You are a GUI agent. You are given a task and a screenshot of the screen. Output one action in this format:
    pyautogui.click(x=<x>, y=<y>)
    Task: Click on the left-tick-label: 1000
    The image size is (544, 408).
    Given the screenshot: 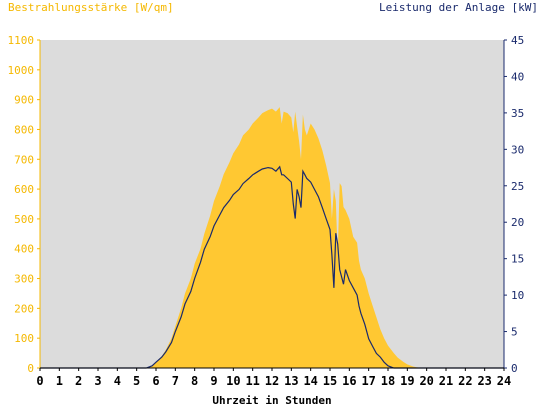 What is the action you would take?
    pyautogui.click(x=21, y=70)
    